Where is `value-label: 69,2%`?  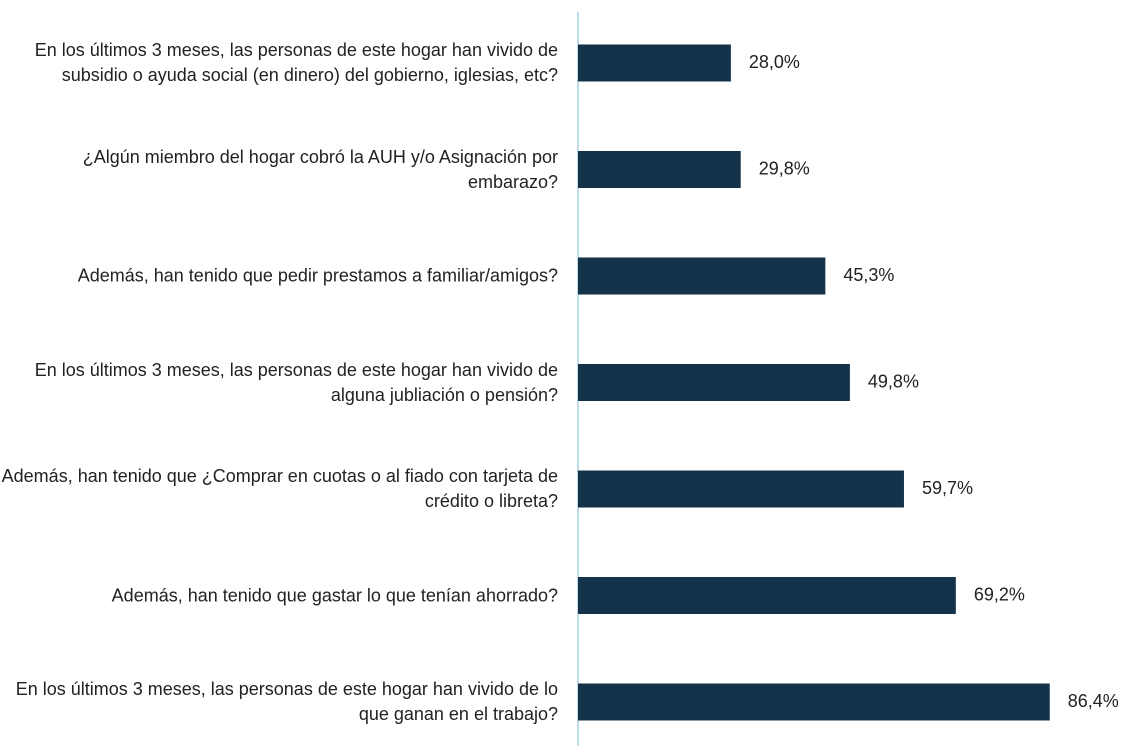
value-label: 69,2% is located at coordinates (999, 594).